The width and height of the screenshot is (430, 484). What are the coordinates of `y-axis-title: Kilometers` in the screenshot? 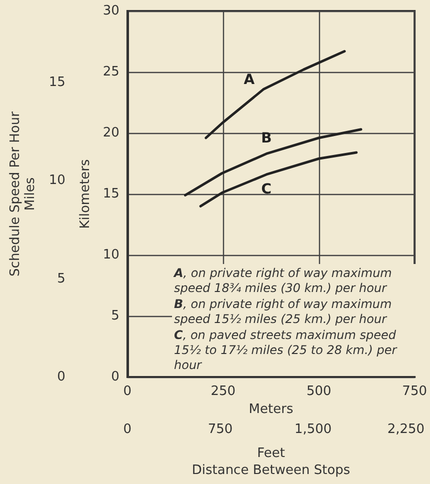 It's located at (85, 193).